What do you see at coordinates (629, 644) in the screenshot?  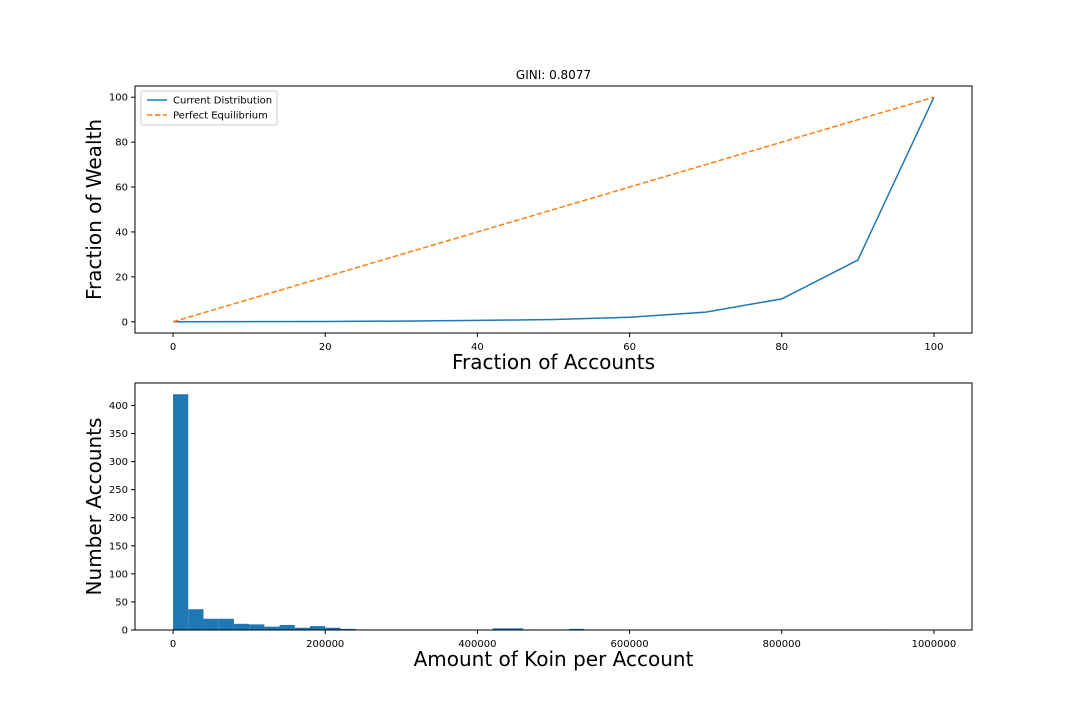 I see `x-tick-label: 600000` at bounding box center [629, 644].